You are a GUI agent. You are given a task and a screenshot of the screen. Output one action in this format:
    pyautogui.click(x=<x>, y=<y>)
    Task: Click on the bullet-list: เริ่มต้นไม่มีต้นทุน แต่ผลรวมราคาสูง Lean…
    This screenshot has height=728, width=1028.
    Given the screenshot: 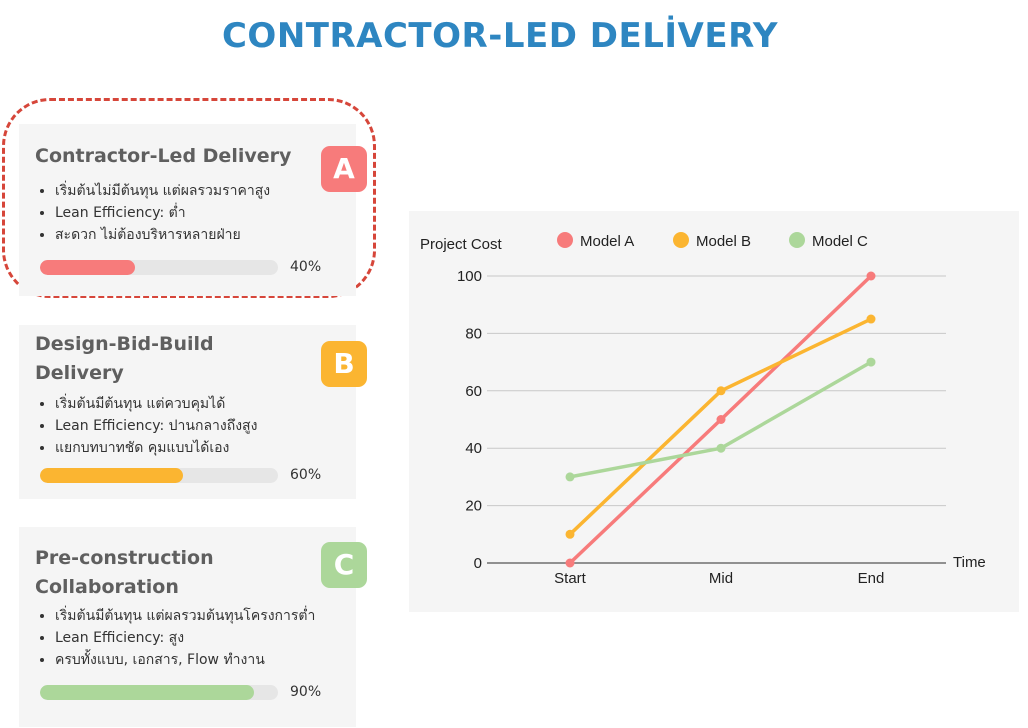 What is the action you would take?
    pyautogui.click(x=153, y=213)
    